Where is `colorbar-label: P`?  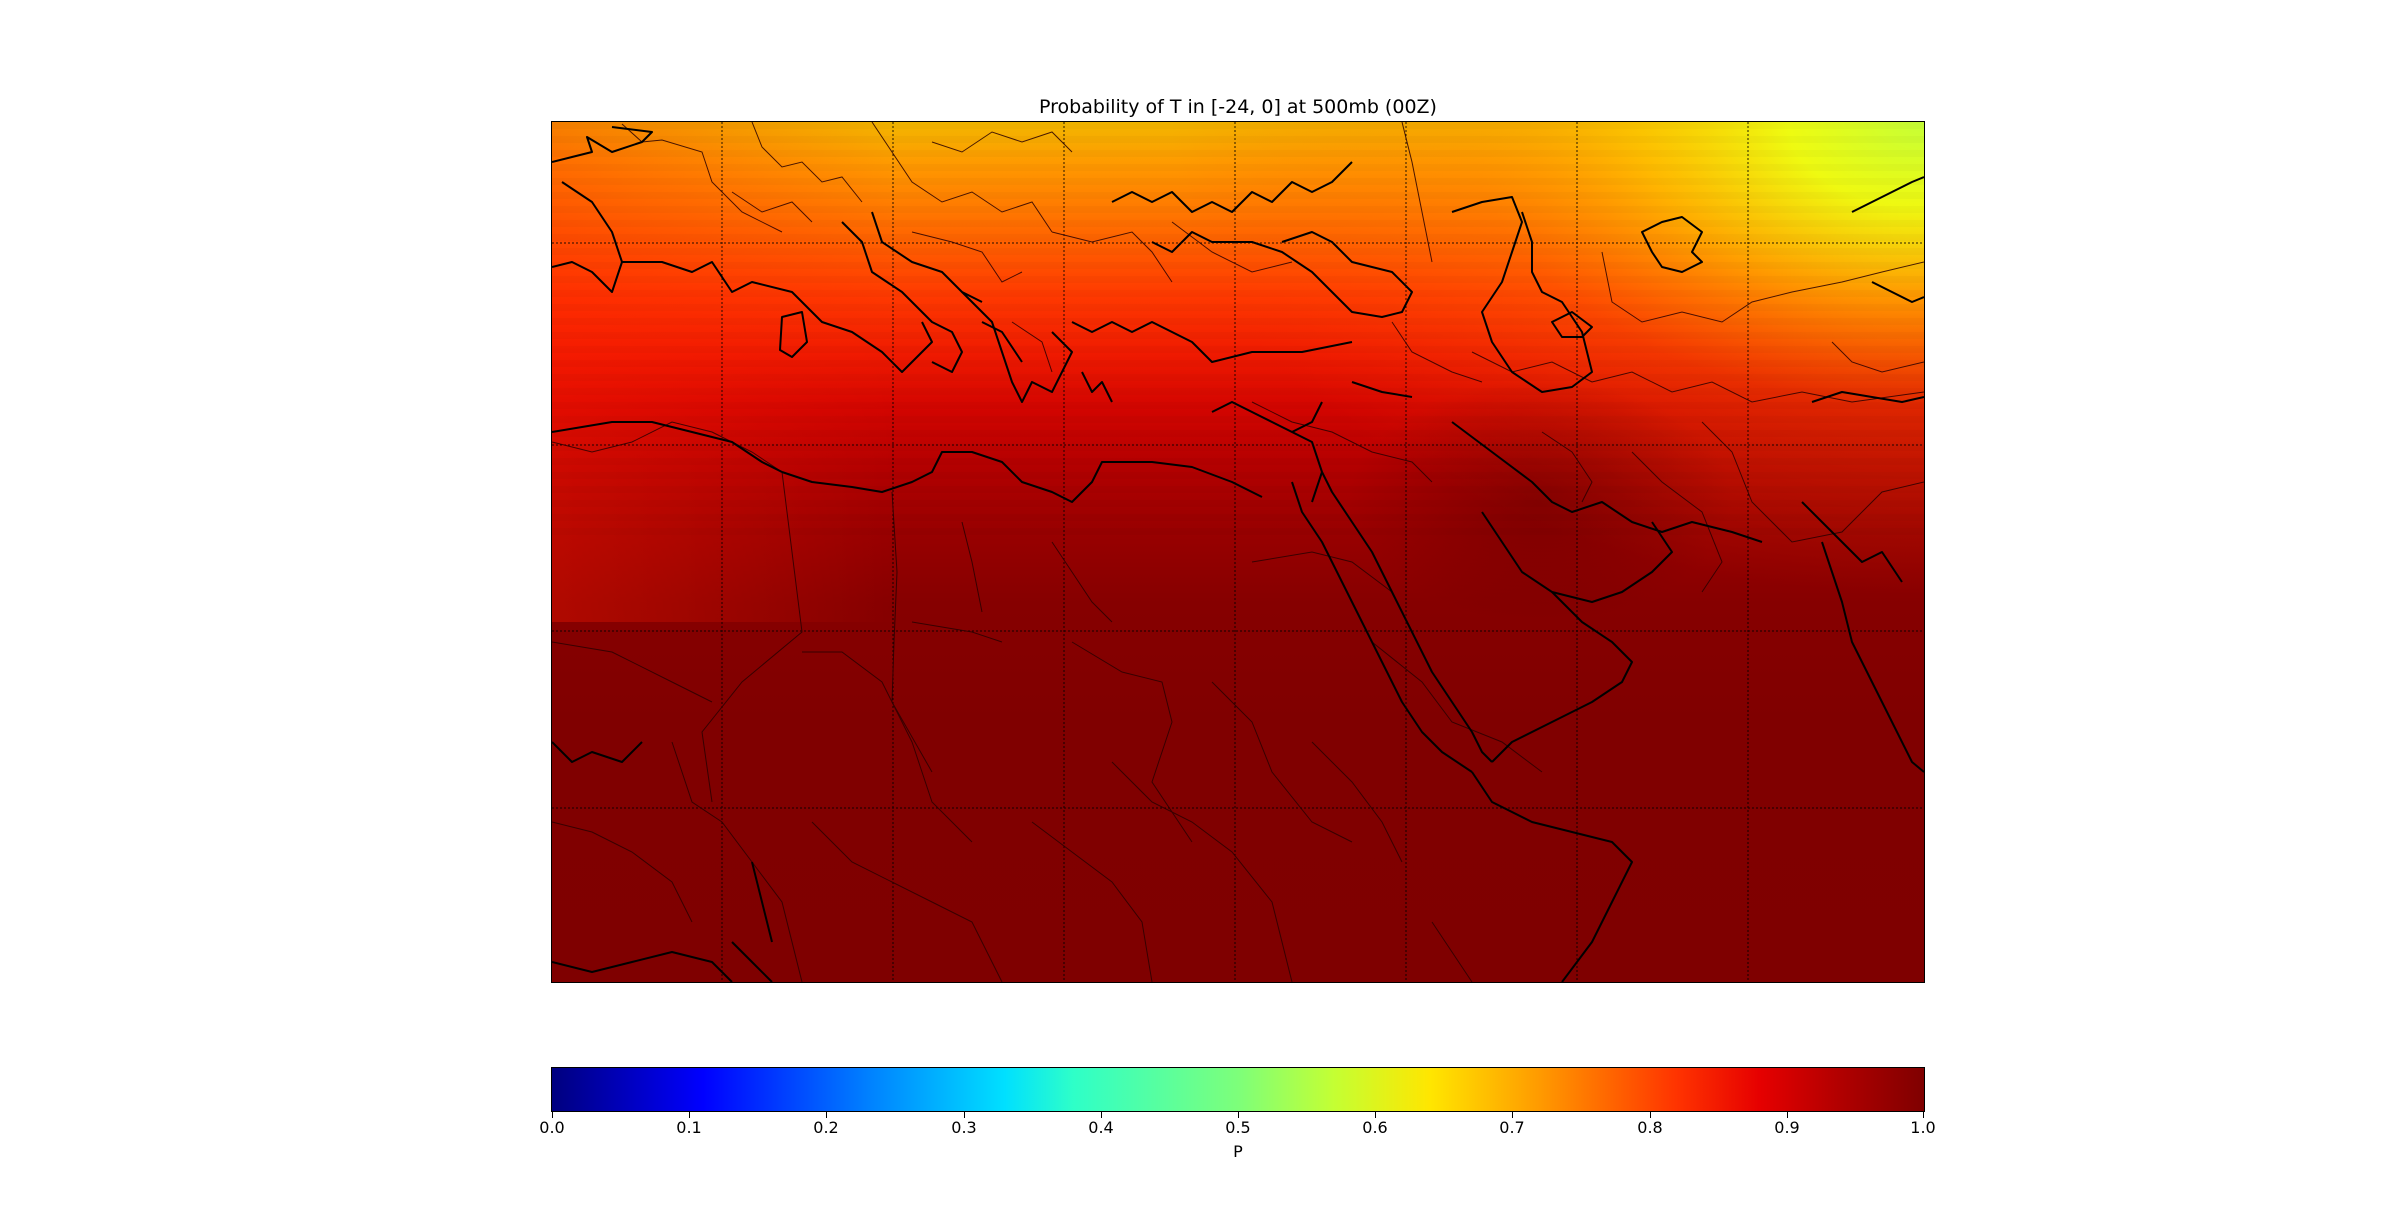 colorbar-label: P is located at coordinates (1238, 1151).